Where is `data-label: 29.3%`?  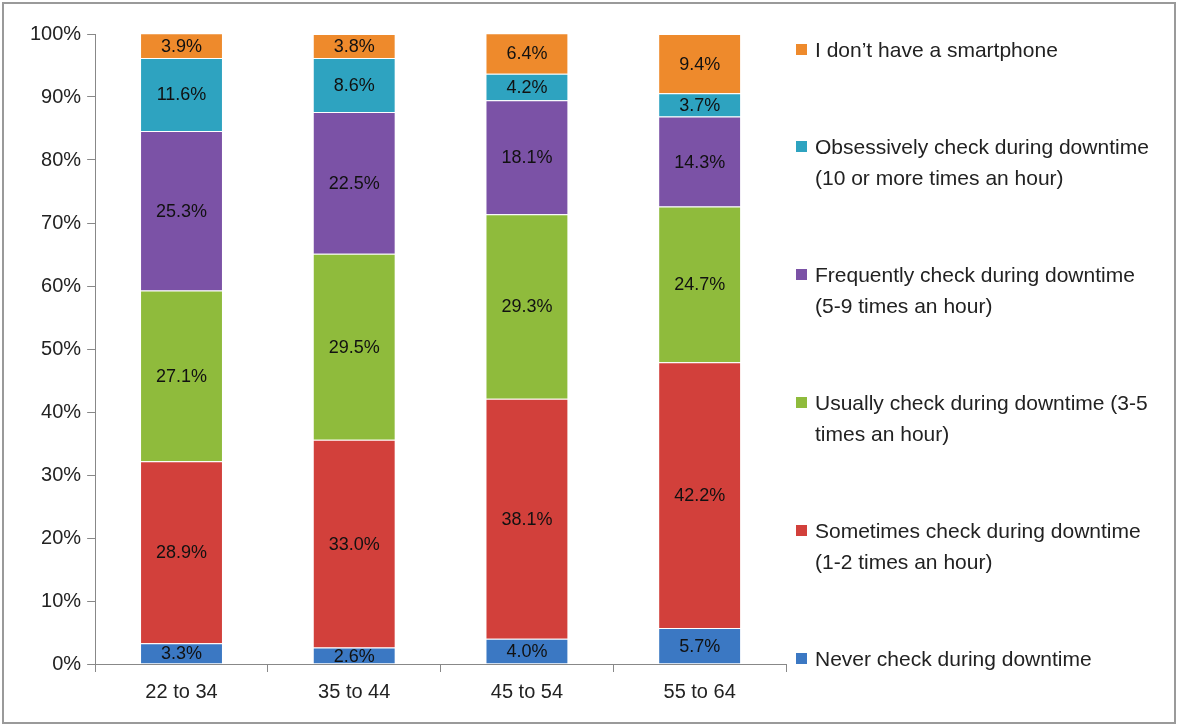
data-label: 29.3% is located at coordinates (527, 306).